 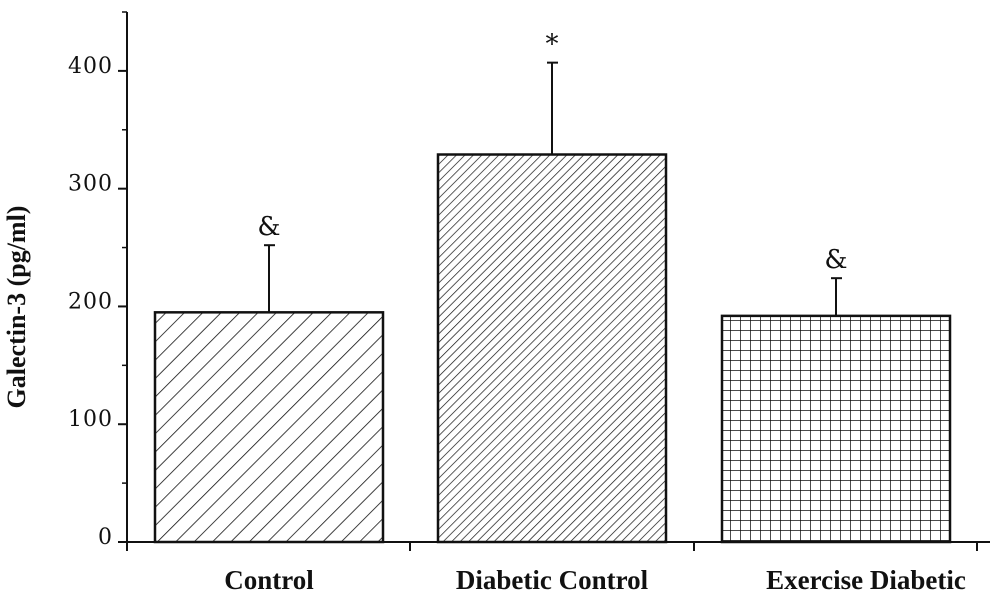 I want to click on y-axis-title: Galectin-3 (pg/ml), so click(x=16, y=307).